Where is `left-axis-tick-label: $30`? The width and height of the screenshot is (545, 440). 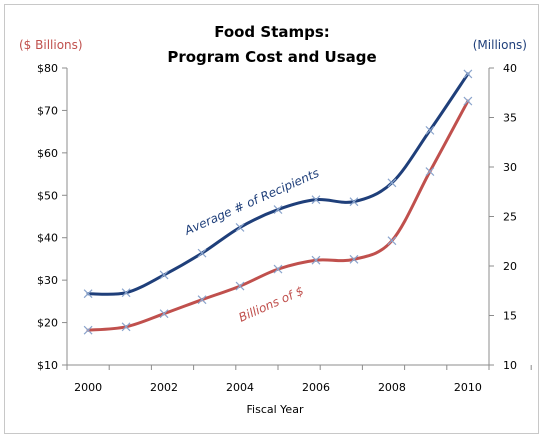 left-axis-tick-label: $30 is located at coordinates (47, 280).